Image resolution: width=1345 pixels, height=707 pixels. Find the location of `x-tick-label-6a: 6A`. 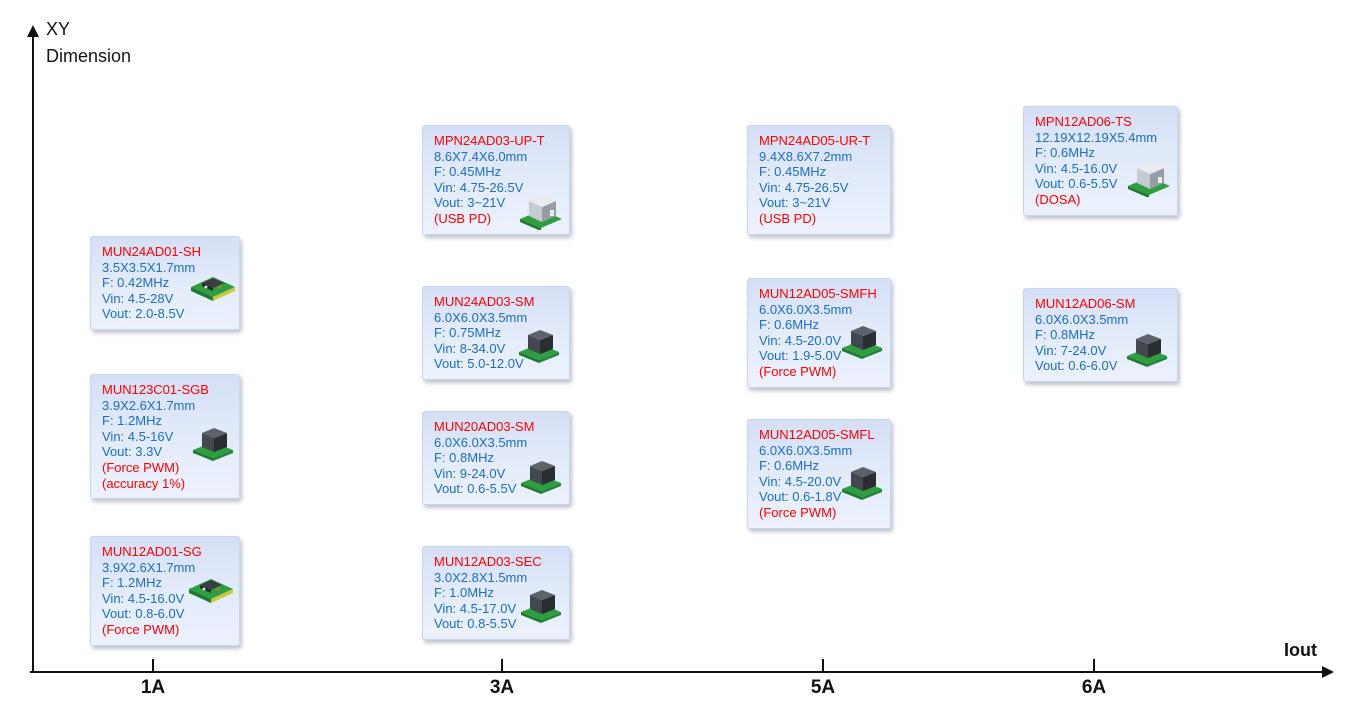

x-tick-label-6a: 6A is located at coordinates (1094, 687).